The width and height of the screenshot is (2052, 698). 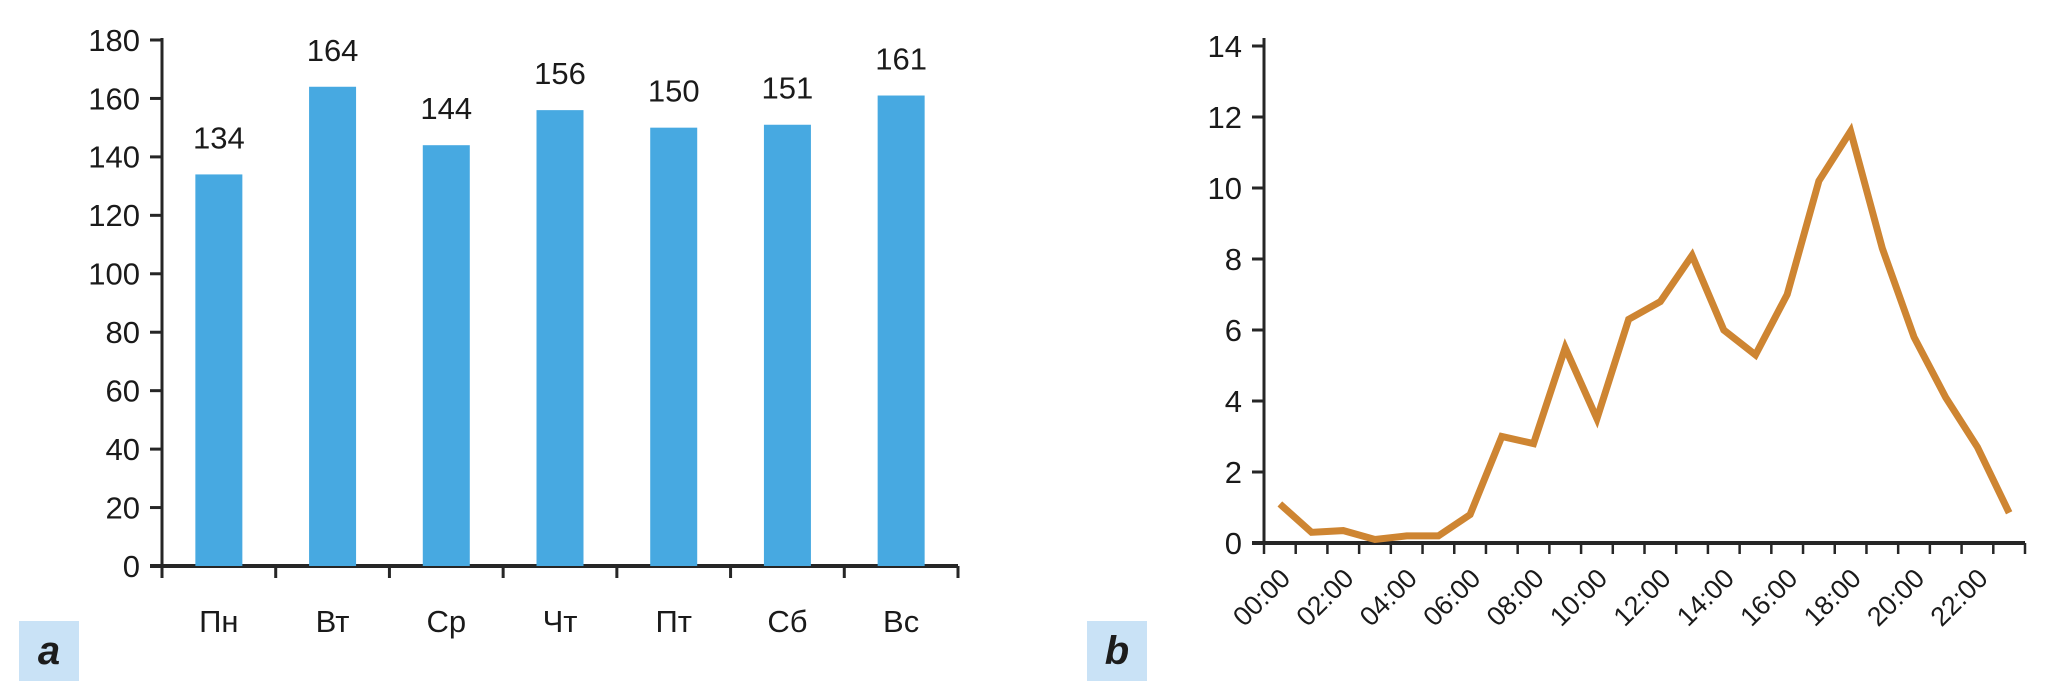 I want to click on time-label: 10:00, so click(x=1578, y=597).